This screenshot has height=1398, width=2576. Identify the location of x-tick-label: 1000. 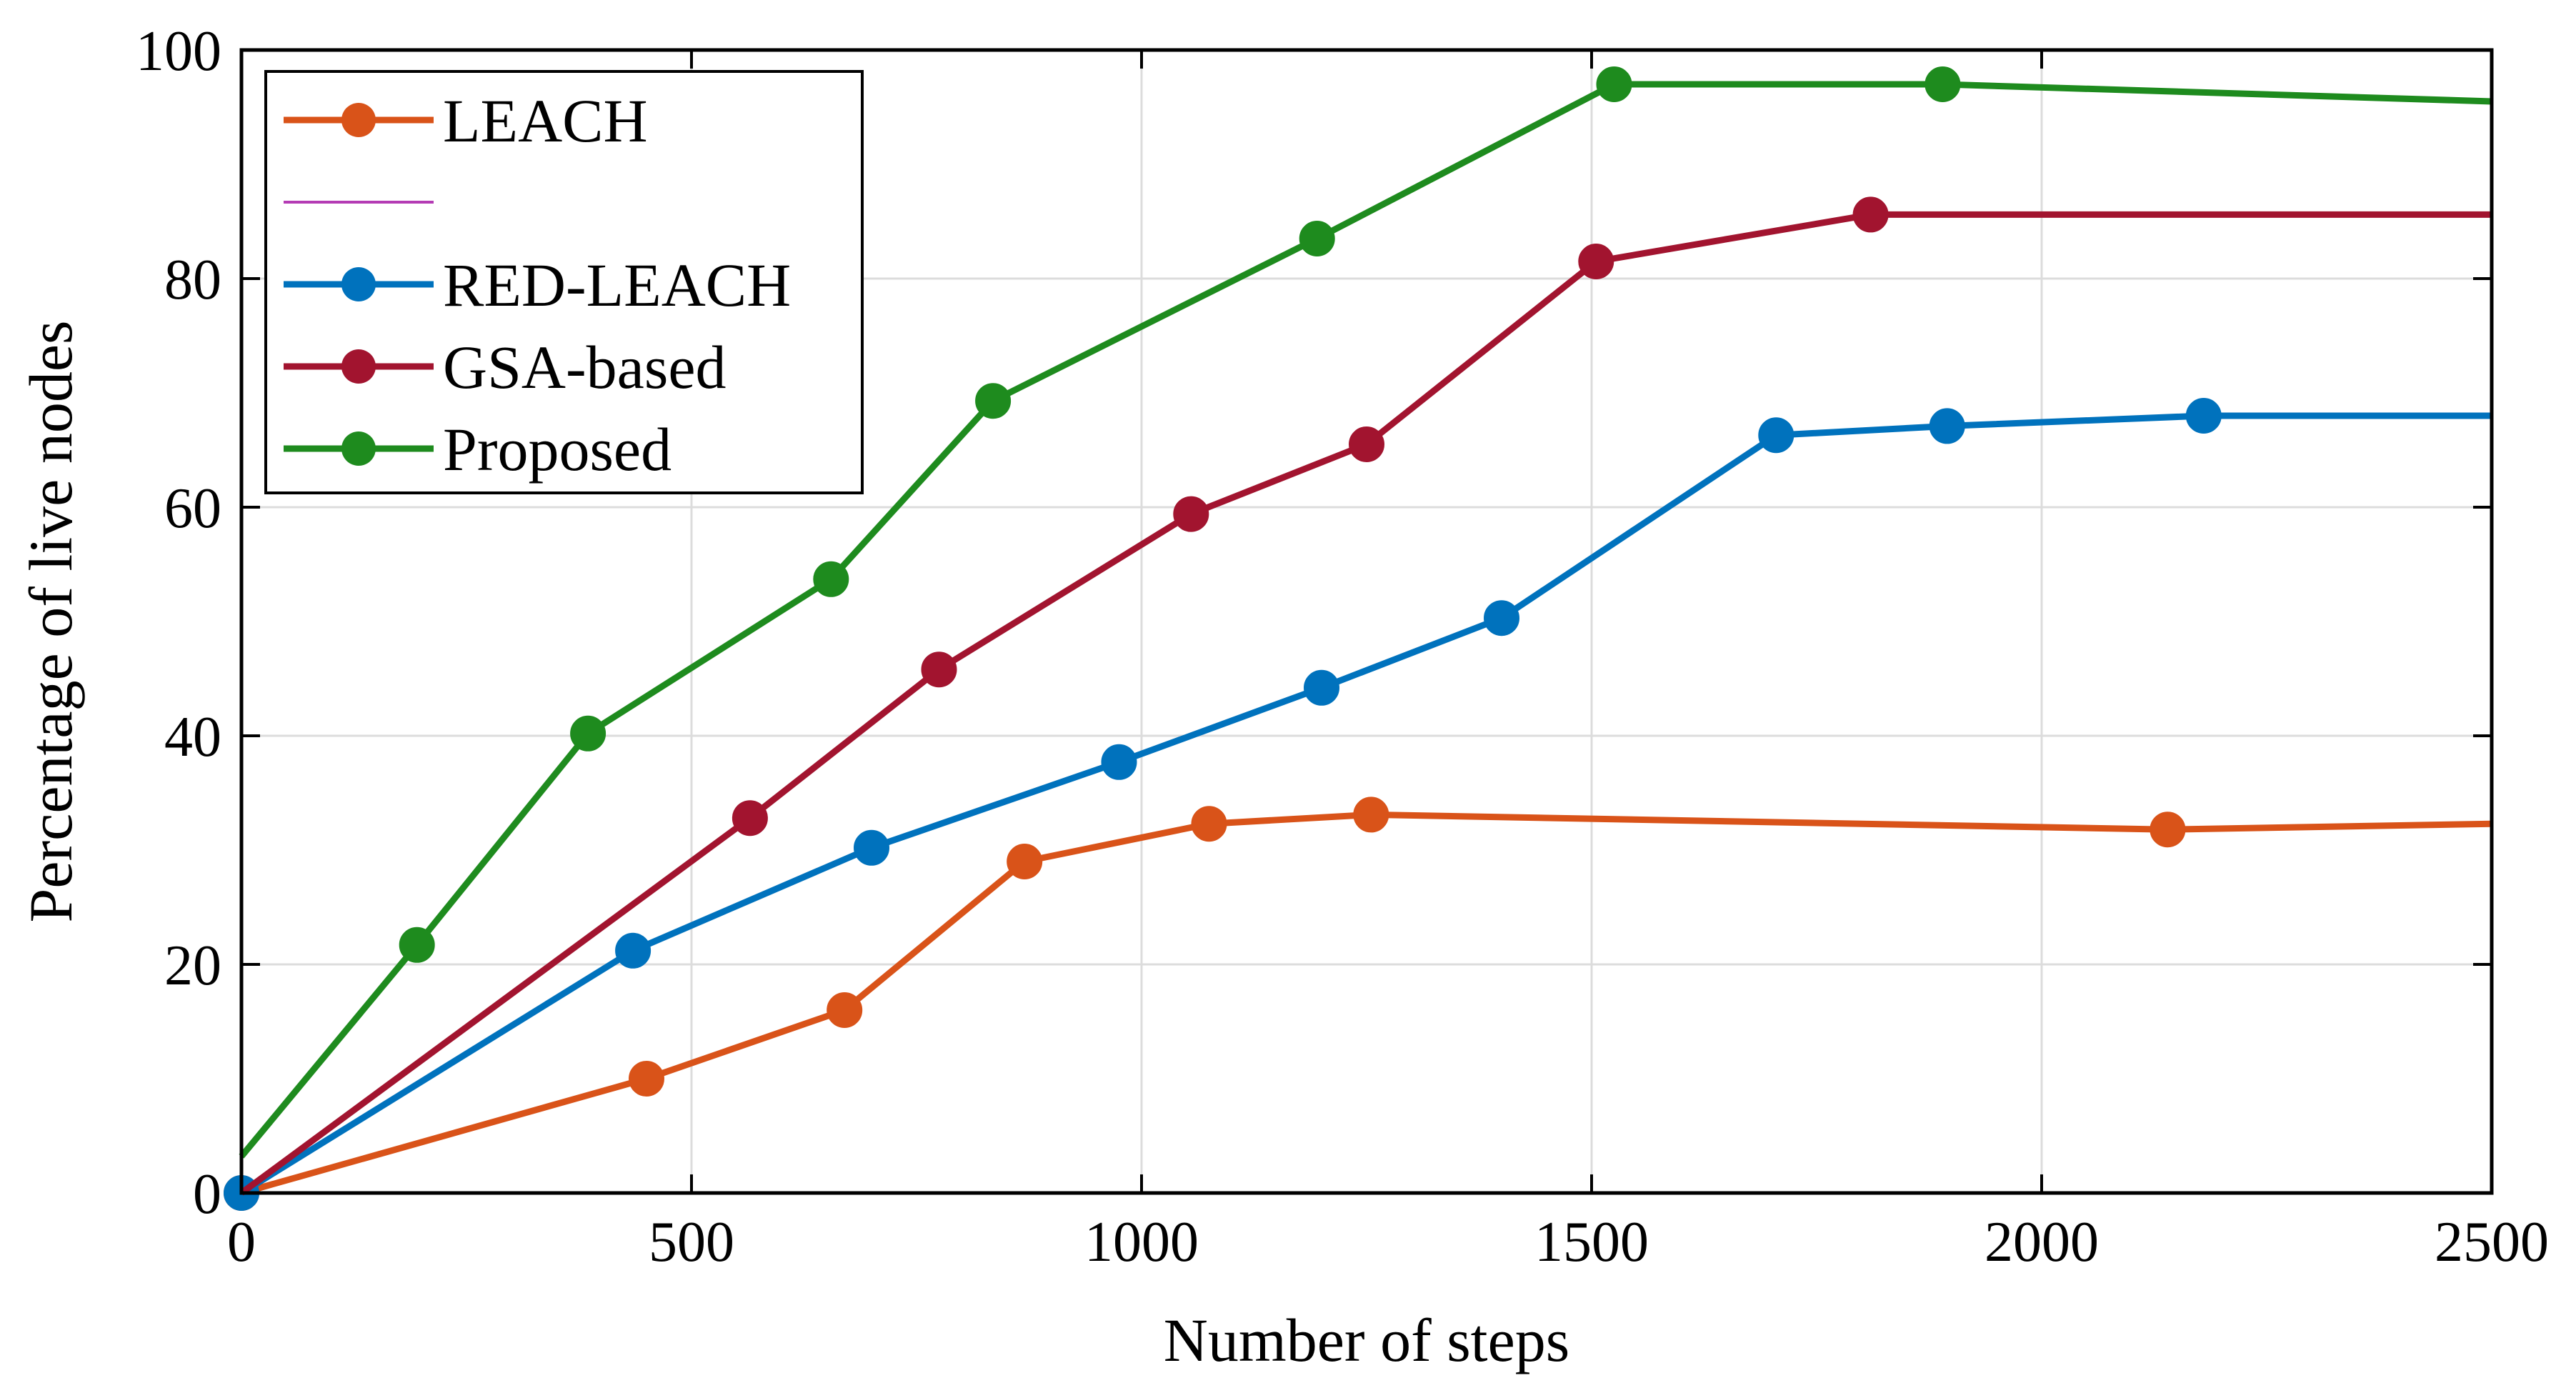
(1142, 1242).